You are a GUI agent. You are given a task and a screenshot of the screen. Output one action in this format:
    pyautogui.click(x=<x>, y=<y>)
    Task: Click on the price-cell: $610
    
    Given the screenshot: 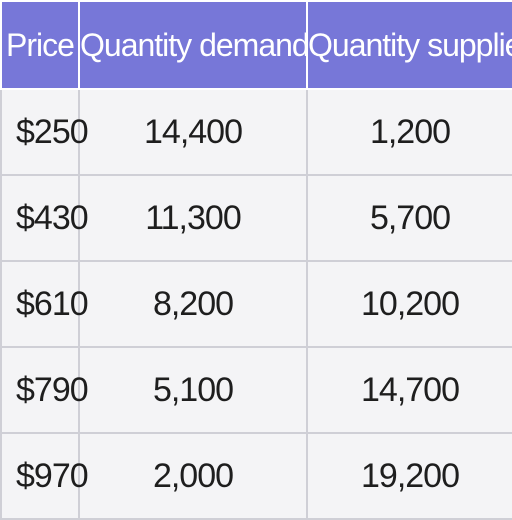 What is the action you would take?
    pyautogui.click(x=44, y=304)
    